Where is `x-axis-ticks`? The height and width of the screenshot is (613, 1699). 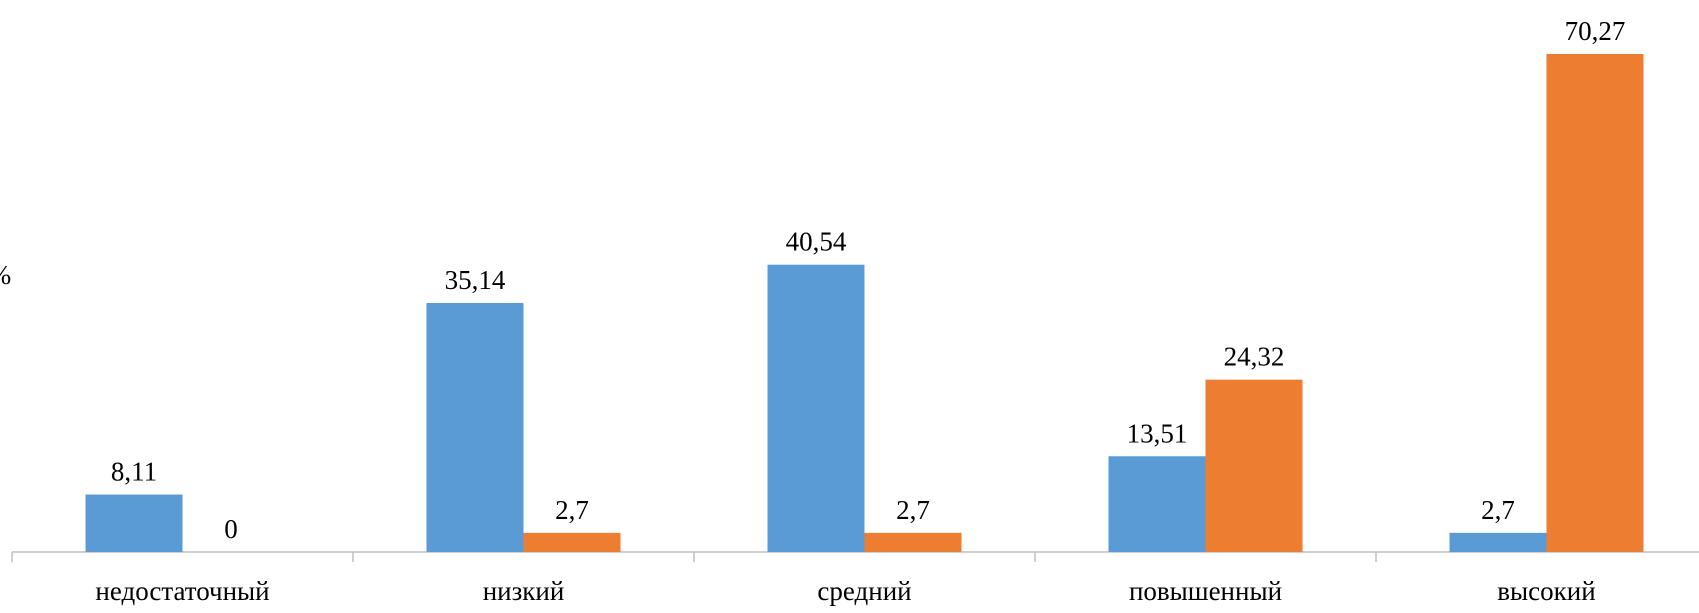
x-axis-ticks is located at coordinates (694, 557).